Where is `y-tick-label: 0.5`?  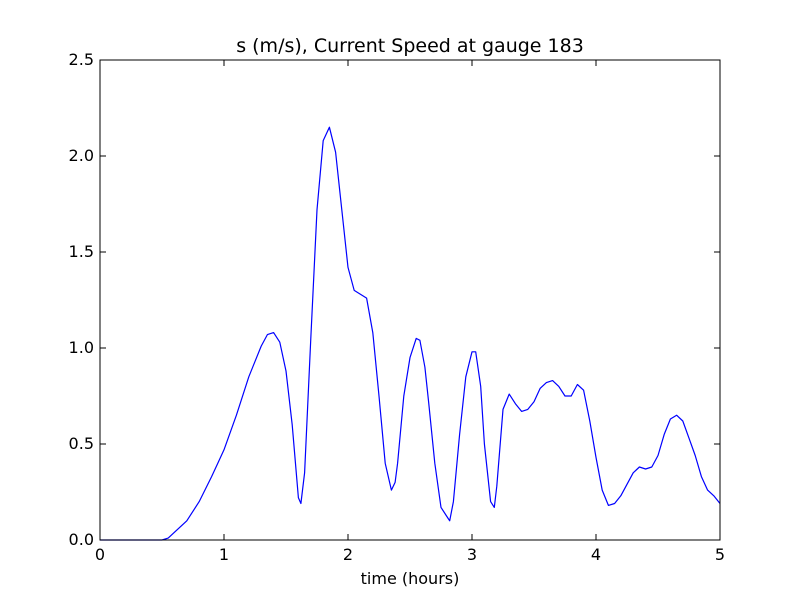
y-tick-label: 0.5 is located at coordinates (81, 443).